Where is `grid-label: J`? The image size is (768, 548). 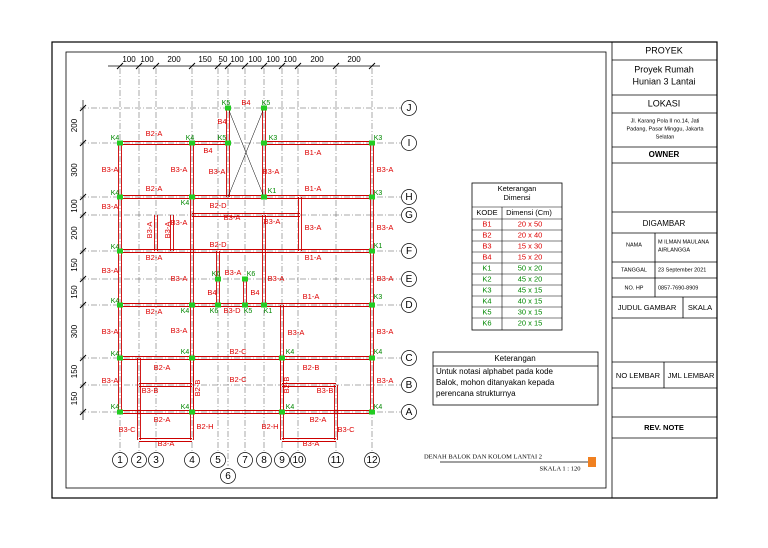
grid-label: J is located at coordinates (409, 108).